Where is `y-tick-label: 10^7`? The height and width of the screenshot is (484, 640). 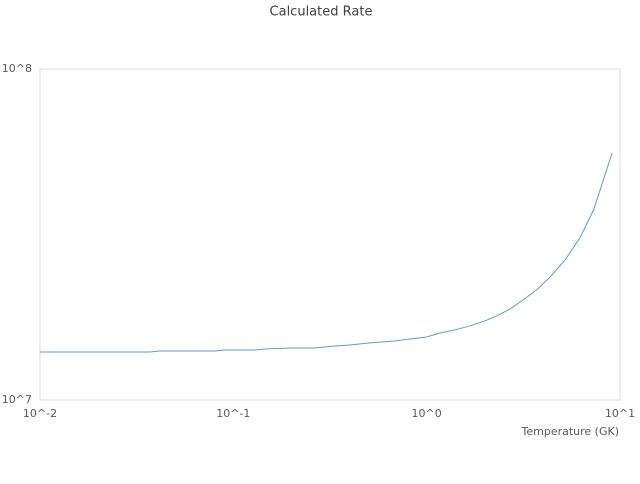 y-tick-label: 10^7 is located at coordinates (17, 399).